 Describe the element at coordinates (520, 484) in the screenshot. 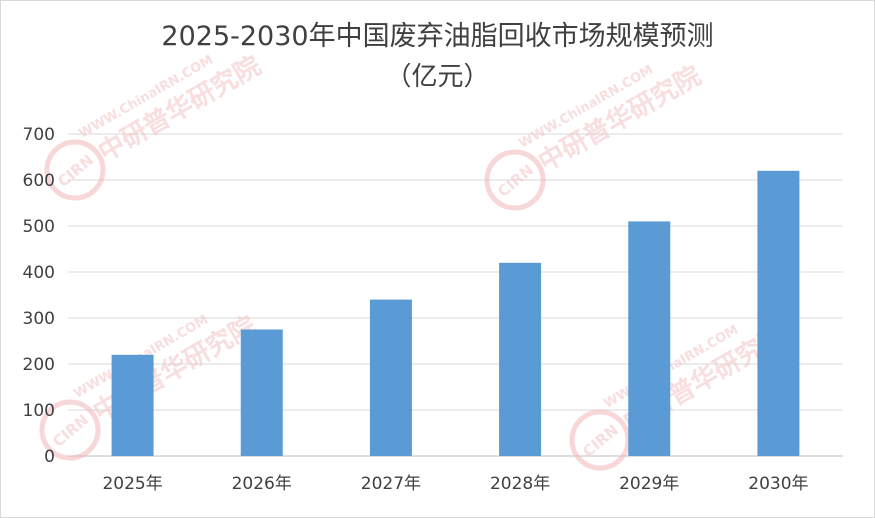

I see `x-tick-label: 2028年` at that location.